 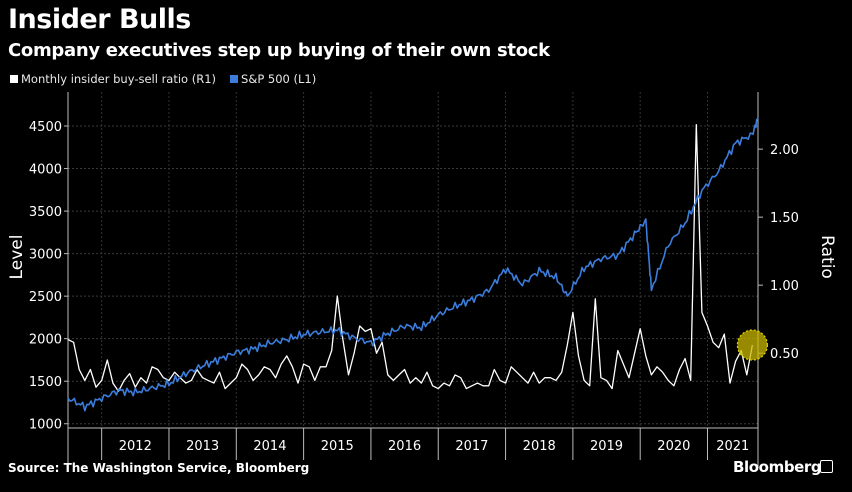 What do you see at coordinates (45, 255) in the screenshot?
I see `left-tick-label: 3000` at bounding box center [45, 255].